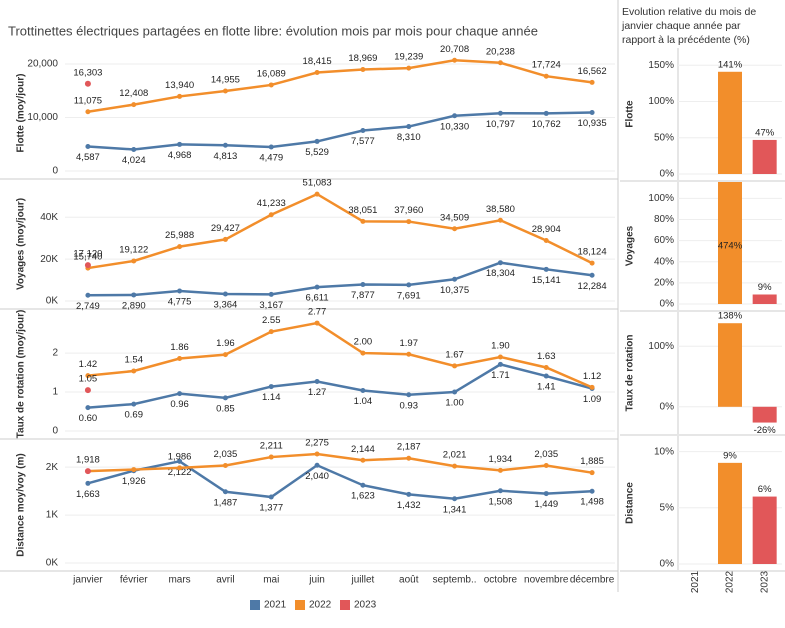 This screenshot has width=785, height=628. Describe the element at coordinates (271, 158) in the screenshot. I see `data-label: 4,479` at that location.